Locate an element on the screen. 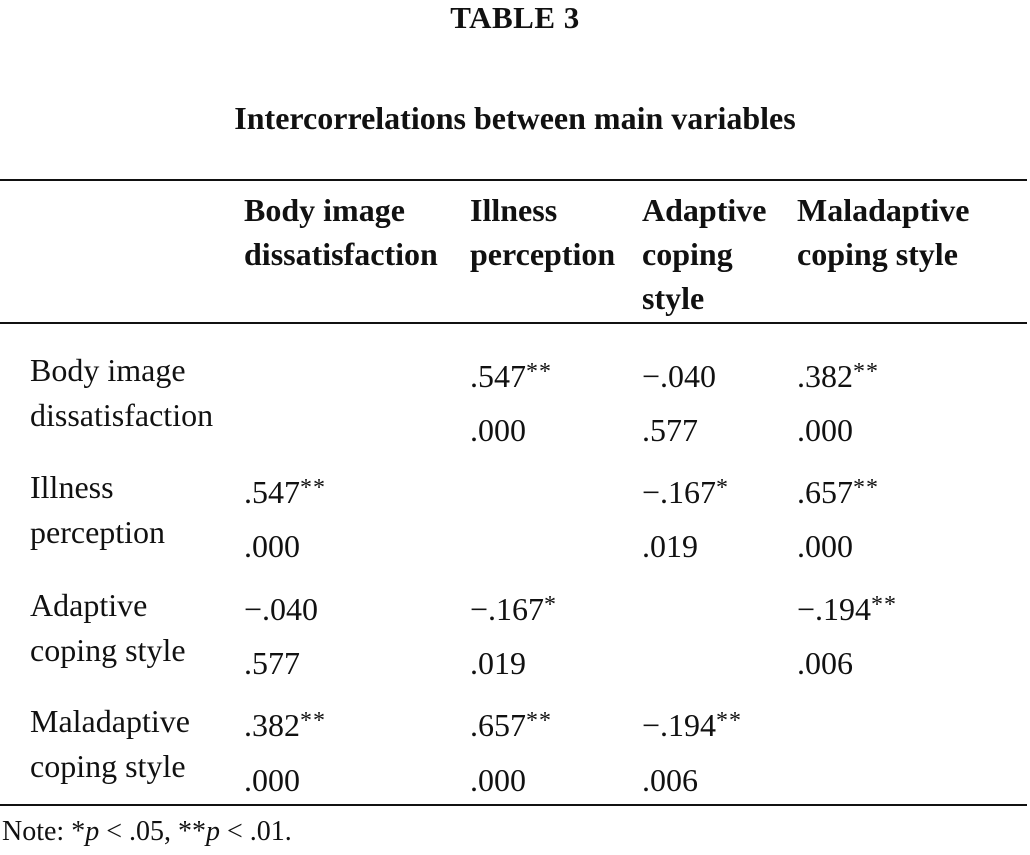  row-header-adaptive-coping-style: Adaptive coping style is located at coordinates (108, 628).